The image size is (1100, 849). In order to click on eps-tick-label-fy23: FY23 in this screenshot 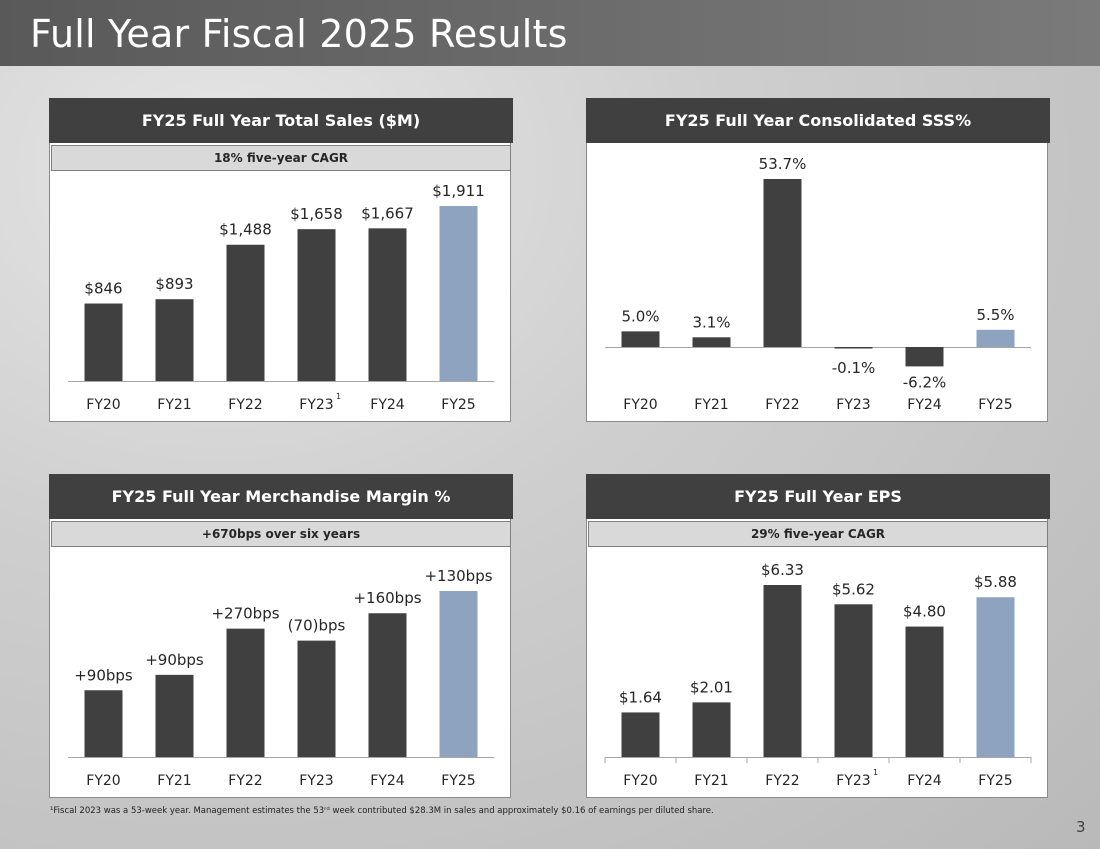, I will do `click(853, 781)`.